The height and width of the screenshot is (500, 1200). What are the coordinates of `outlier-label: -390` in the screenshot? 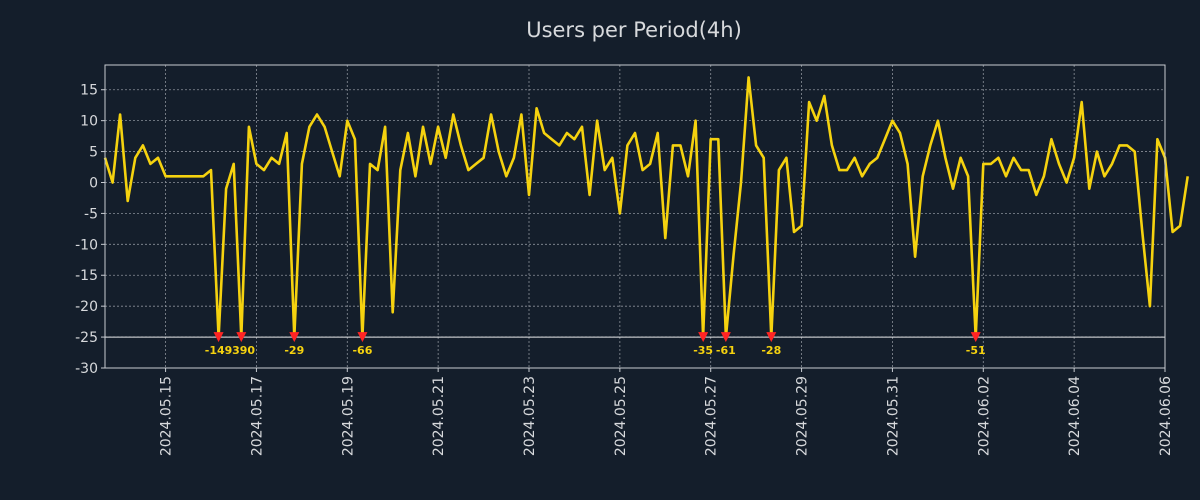 It's located at (242, 350).